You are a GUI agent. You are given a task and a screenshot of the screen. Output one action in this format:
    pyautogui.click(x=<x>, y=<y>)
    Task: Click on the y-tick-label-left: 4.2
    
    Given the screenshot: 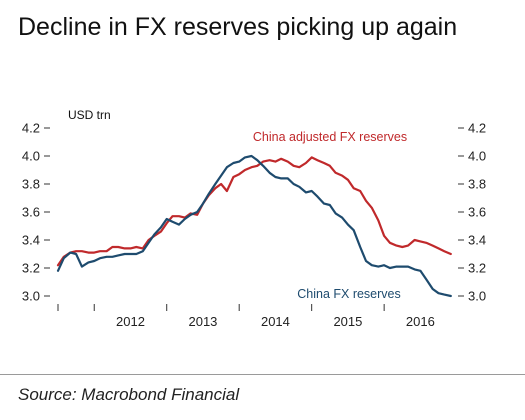 What is the action you would take?
    pyautogui.click(x=31, y=128)
    